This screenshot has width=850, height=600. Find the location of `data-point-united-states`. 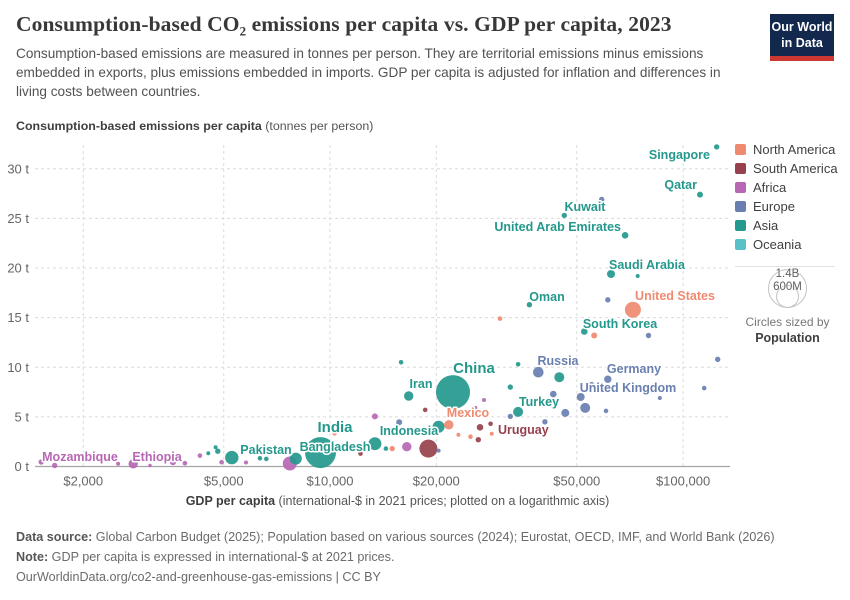

data-point-united-states is located at coordinates (632, 309).